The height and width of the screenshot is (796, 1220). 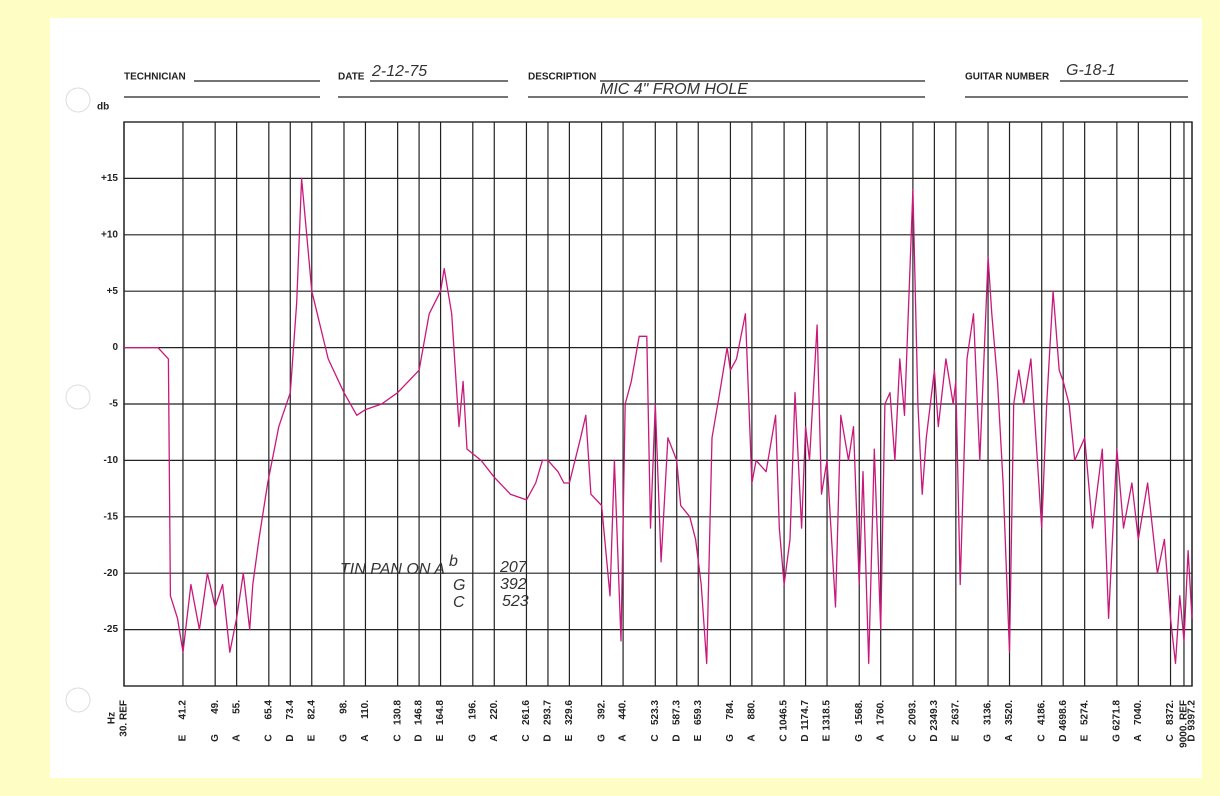 What do you see at coordinates (459, 602) in the screenshot?
I see `annotation: C` at bounding box center [459, 602].